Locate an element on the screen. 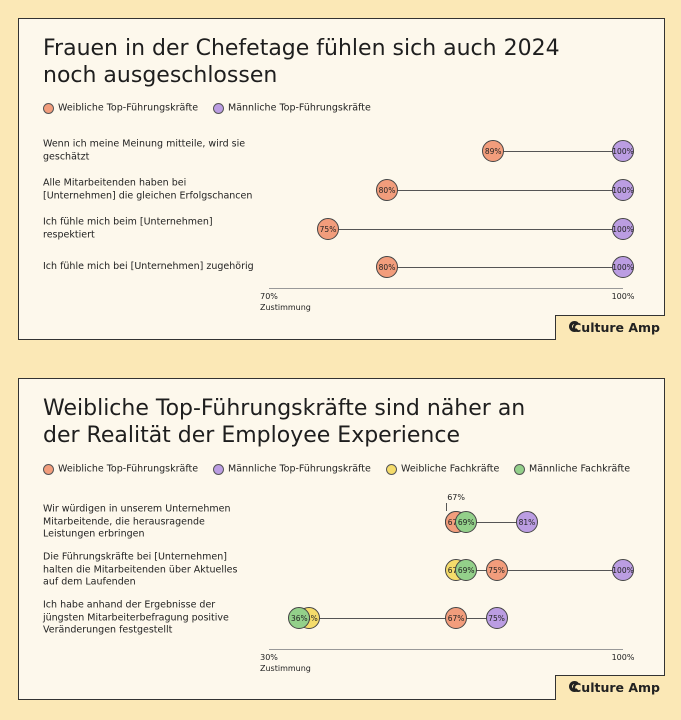 The width and height of the screenshot is (681, 720). data-point: 81% is located at coordinates (526, 522).